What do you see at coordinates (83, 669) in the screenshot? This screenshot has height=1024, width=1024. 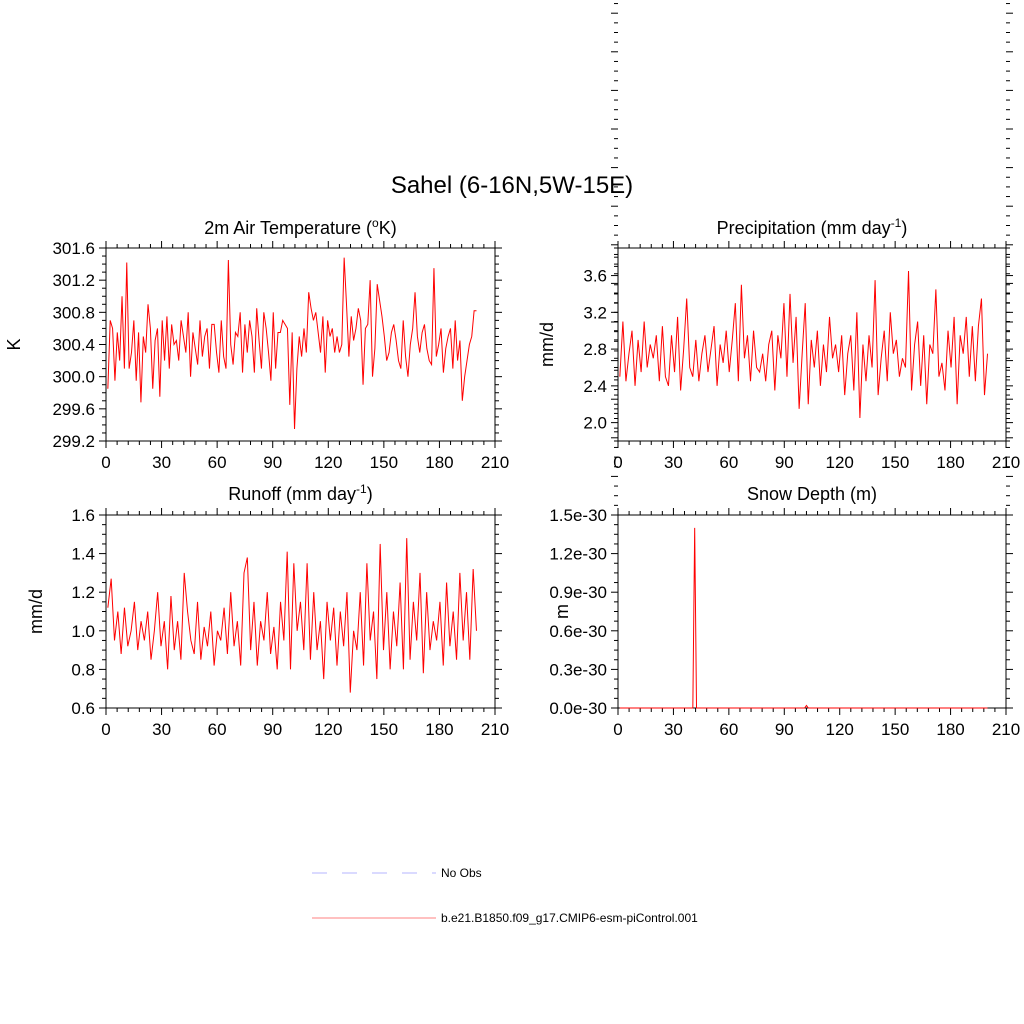 I see `runoff-y-tick-label: 0.8` at bounding box center [83, 669].